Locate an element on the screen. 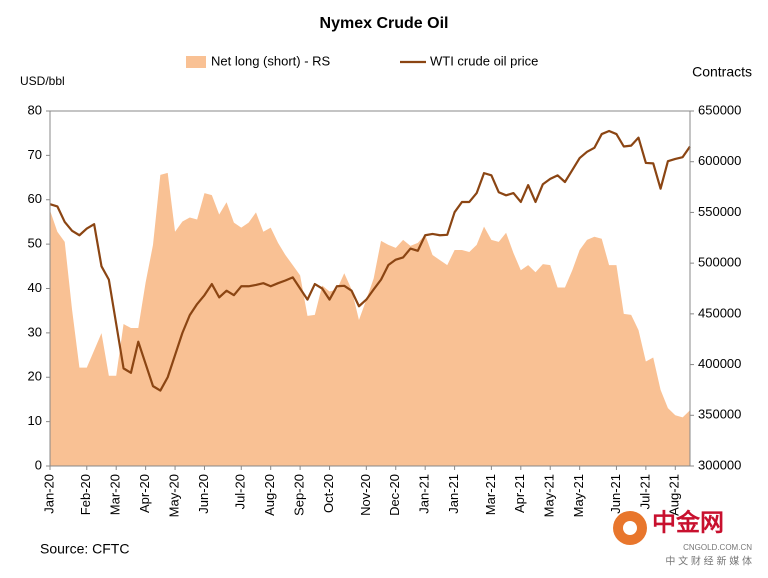  x-tick-label: Jul-20 is located at coordinates (240, 491).